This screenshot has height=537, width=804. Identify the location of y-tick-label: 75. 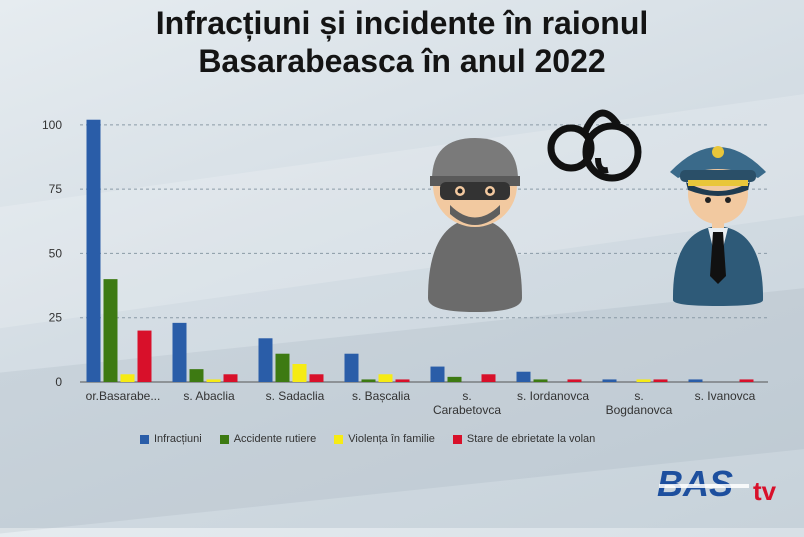
(56, 189).